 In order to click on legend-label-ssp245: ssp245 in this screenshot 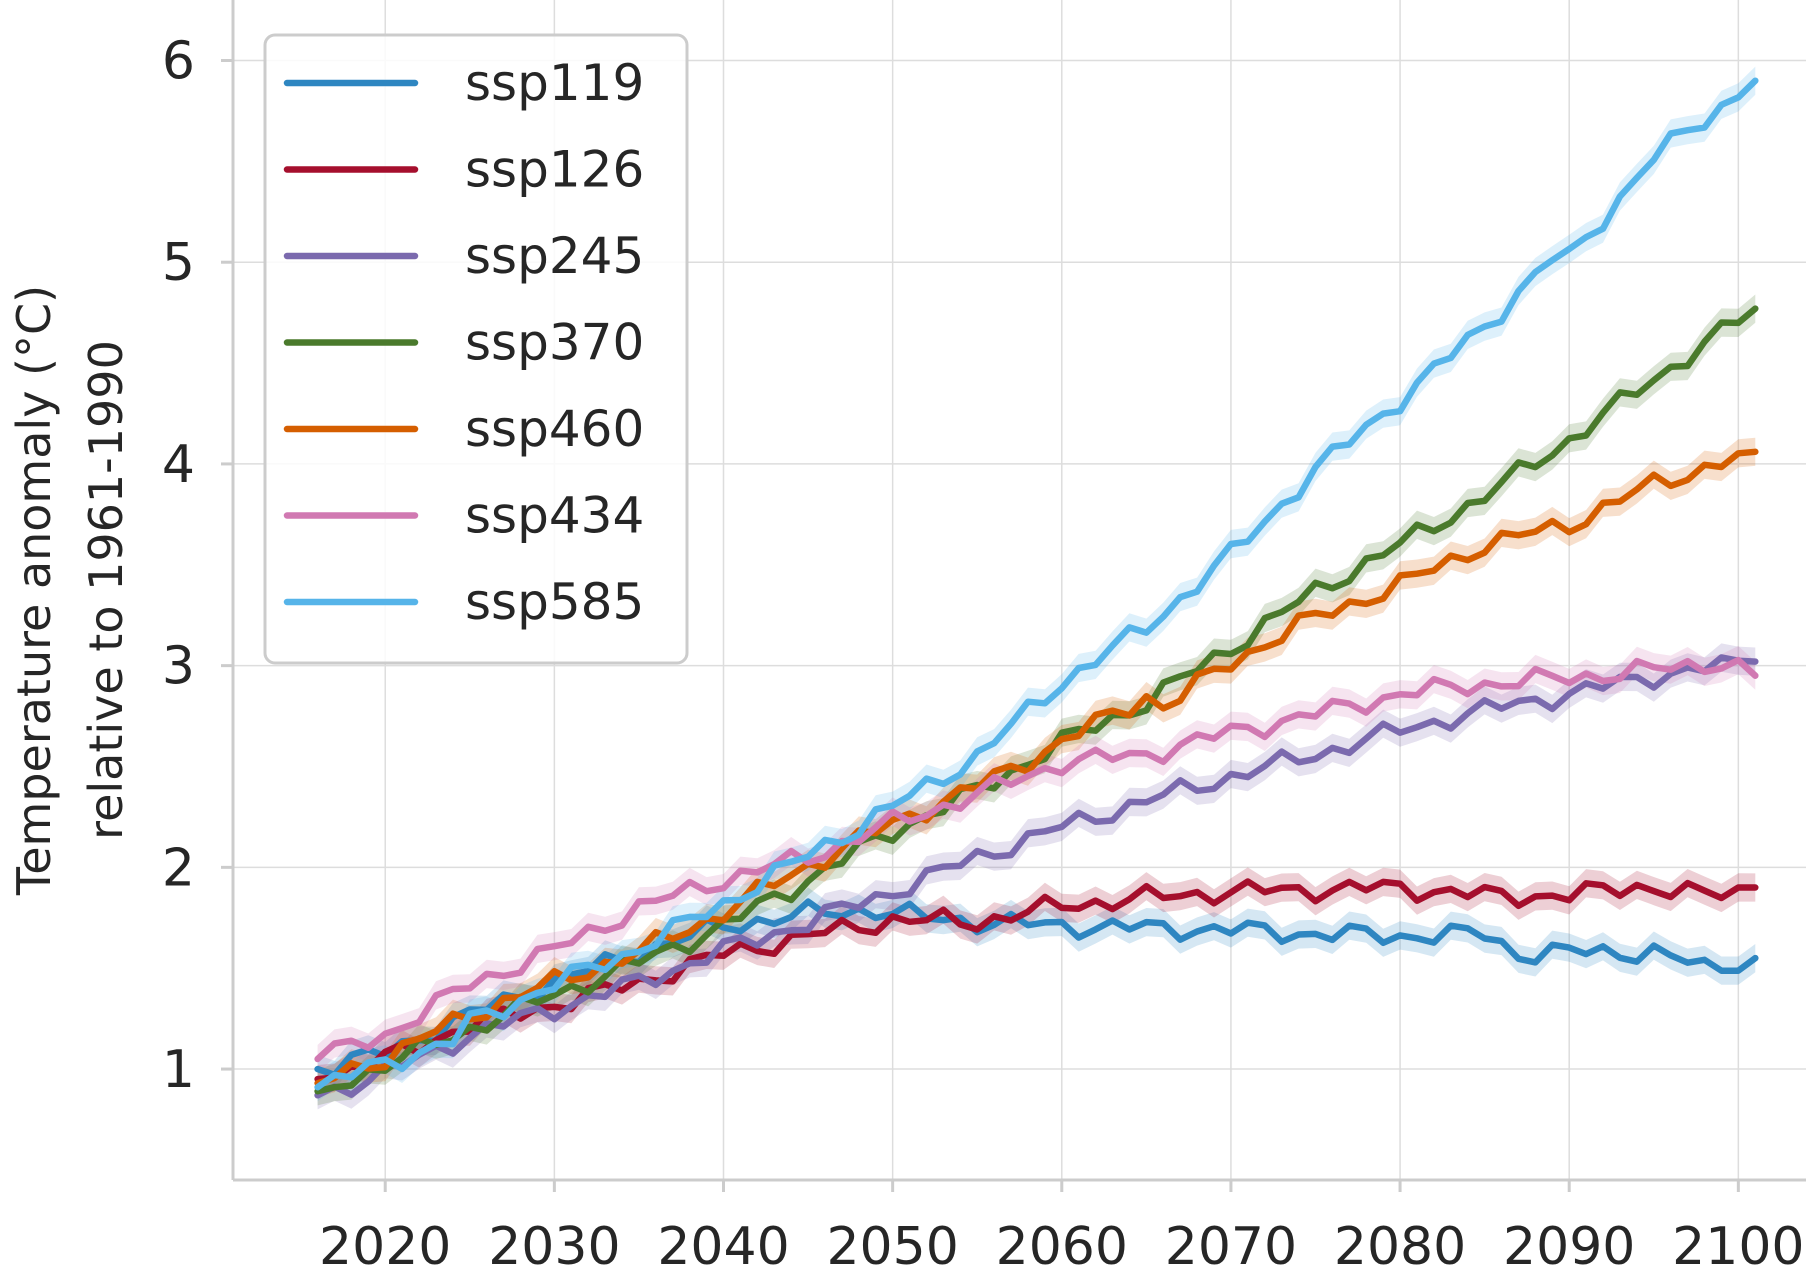, I will do `click(554, 256)`.